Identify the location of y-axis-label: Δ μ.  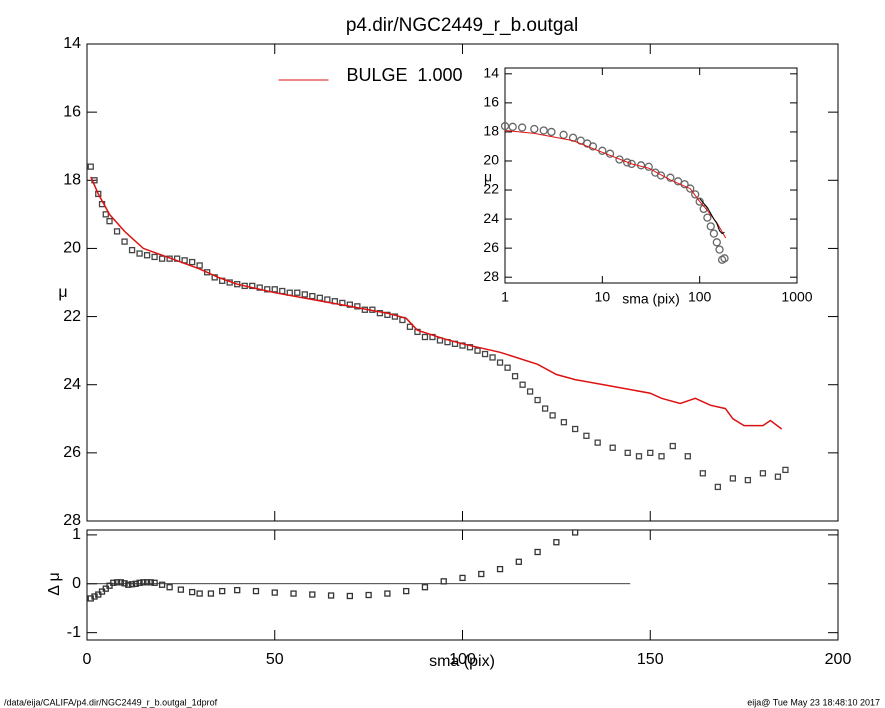
(54, 583).